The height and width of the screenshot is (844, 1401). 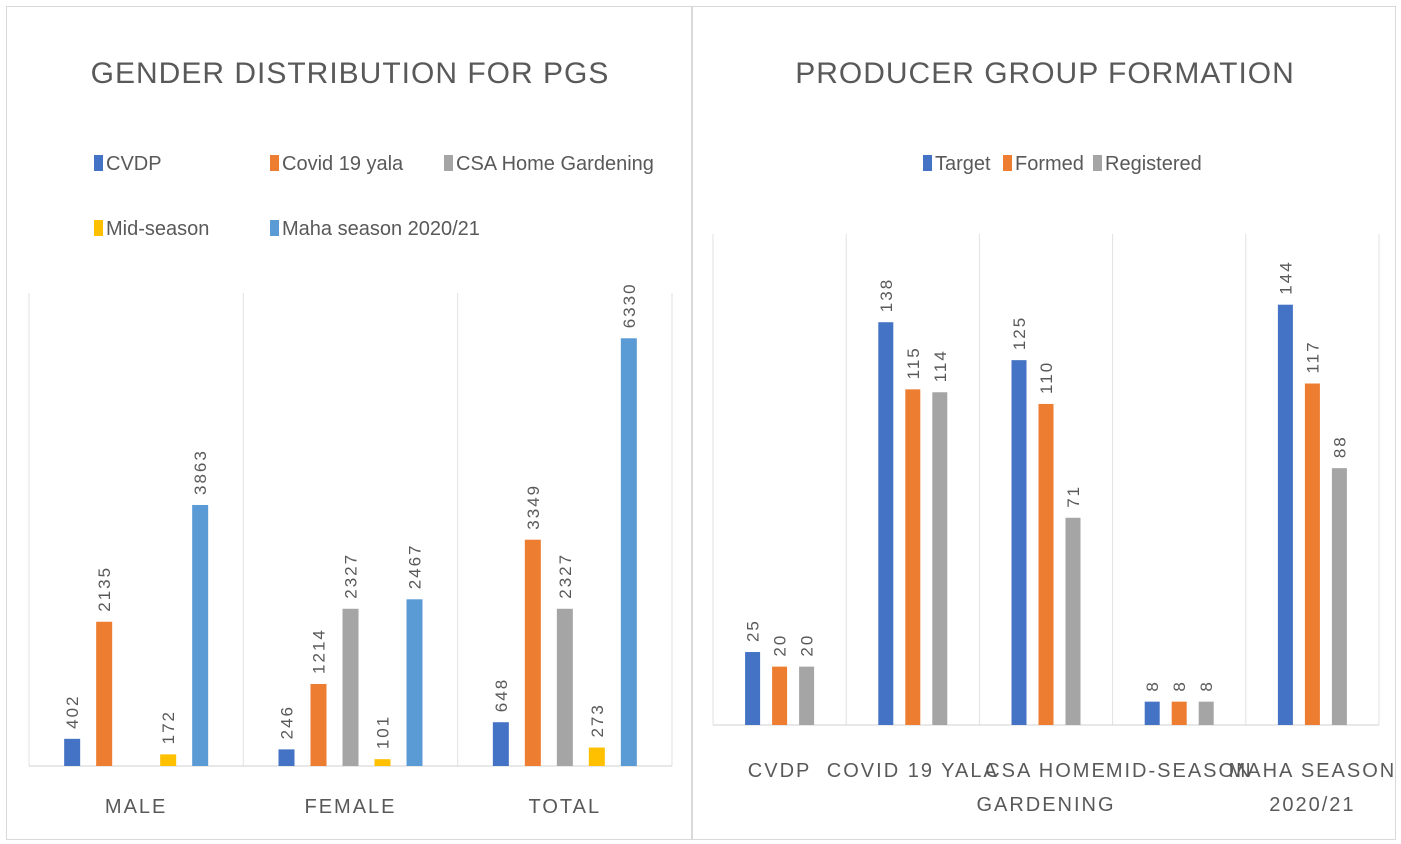 I want to click on category-label: CSA HOME, so click(x=1046, y=771).